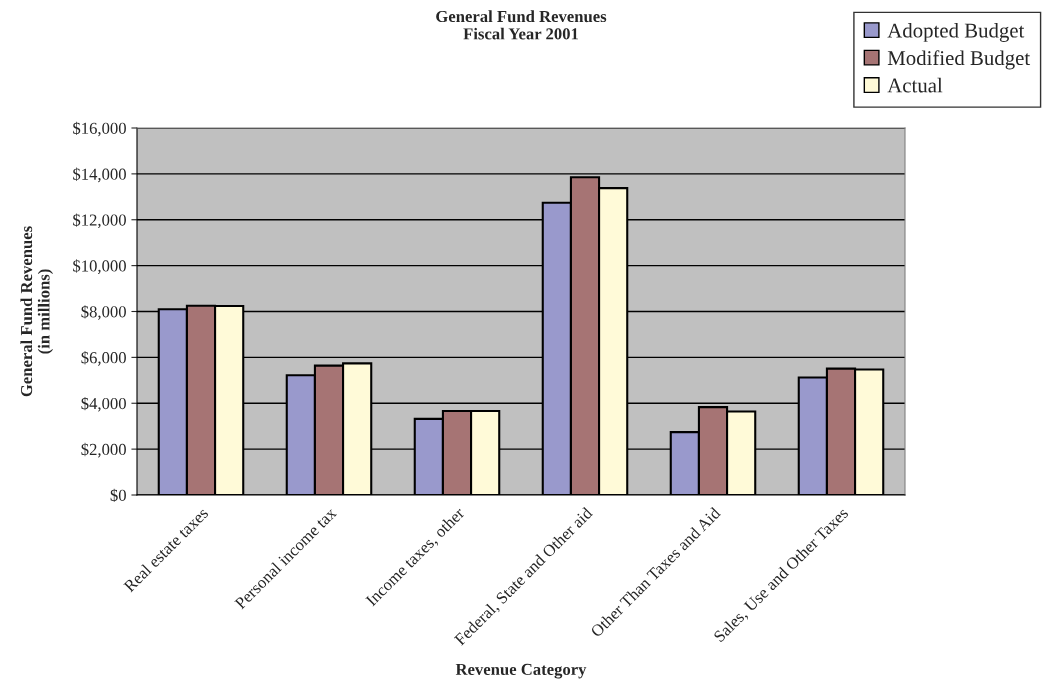 Image resolution: width=1053 pixels, height=691 pixels. What do you see at coordinates (118, 495) in the screenshot?
I see `y-tick-label: $0` at bounding box center [118, 495].